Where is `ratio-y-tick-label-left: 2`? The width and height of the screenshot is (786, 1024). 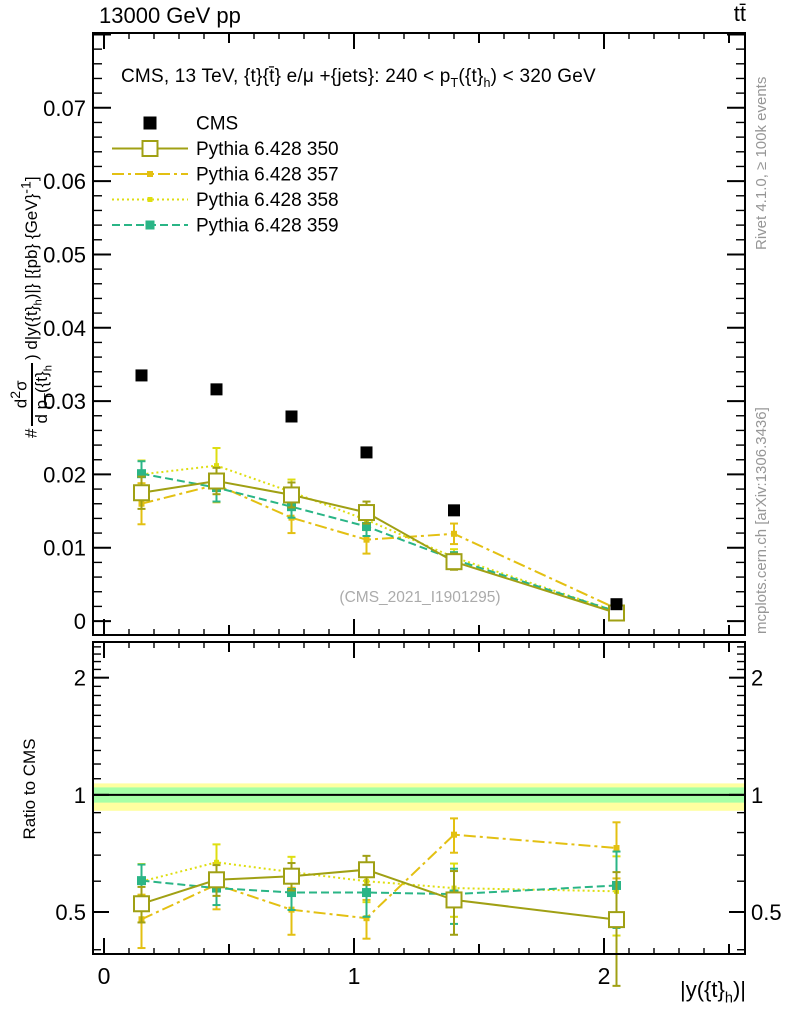 ratio-y-tick-label-left: 2 is located at coordinates (80, 678).